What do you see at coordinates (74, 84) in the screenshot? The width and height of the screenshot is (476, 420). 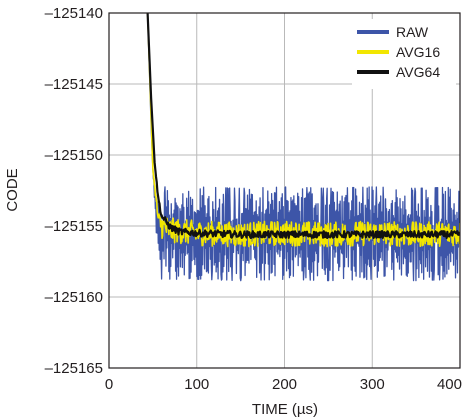 I see `y-tick-label: –125145` at bounding box center [74, 84].